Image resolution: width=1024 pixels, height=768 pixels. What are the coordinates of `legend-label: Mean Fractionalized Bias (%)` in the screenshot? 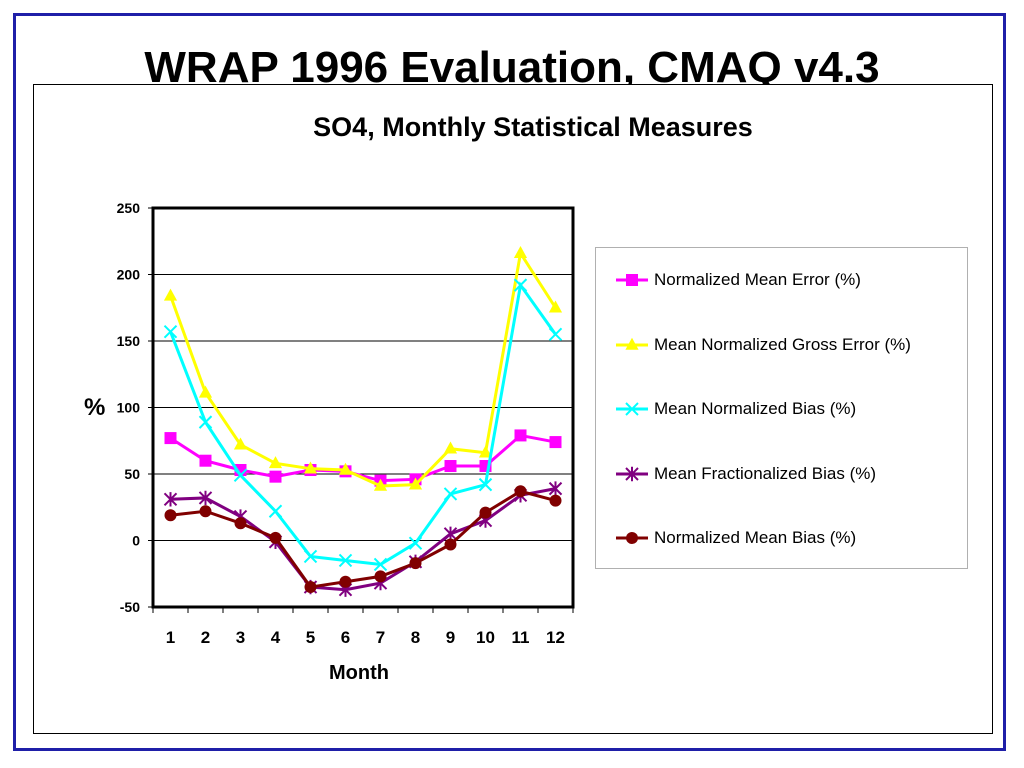 It's located at (765, 473).